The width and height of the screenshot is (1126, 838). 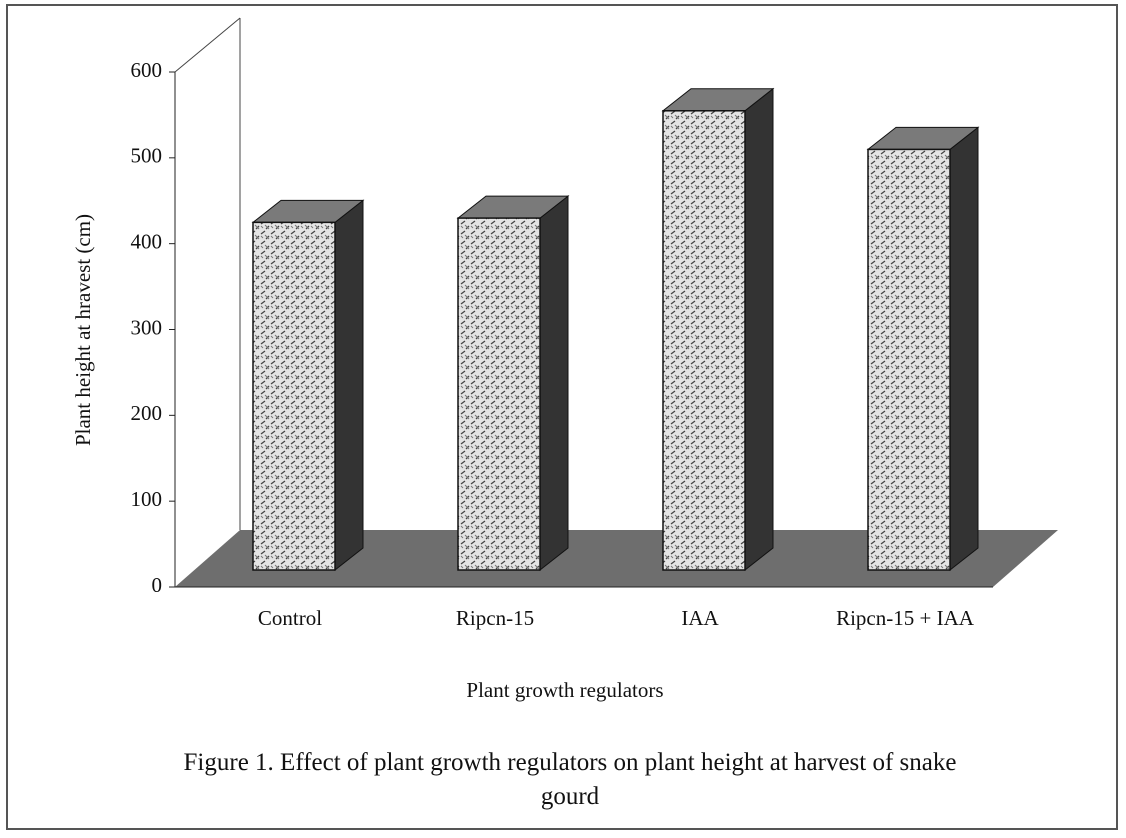 What do you see at coordinates (147, 241) in the screenshot?
I see `y-tick-label: 400` at bounding box center [147, 241].